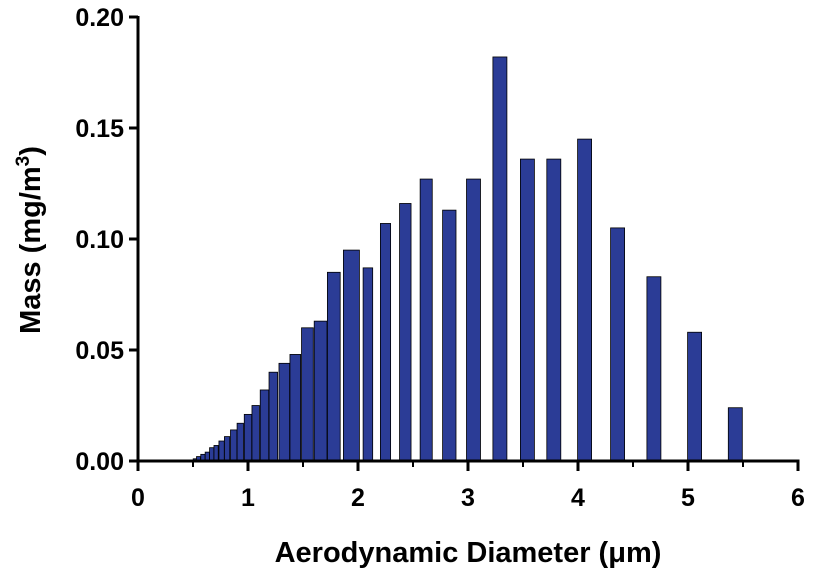 The image size is (815, 577). What do you see at coordinates (468, 553) in the screenshot?
I see `x-axis-title: Aerodynamic Diameter (μm)` at bounding box center [468, 553].